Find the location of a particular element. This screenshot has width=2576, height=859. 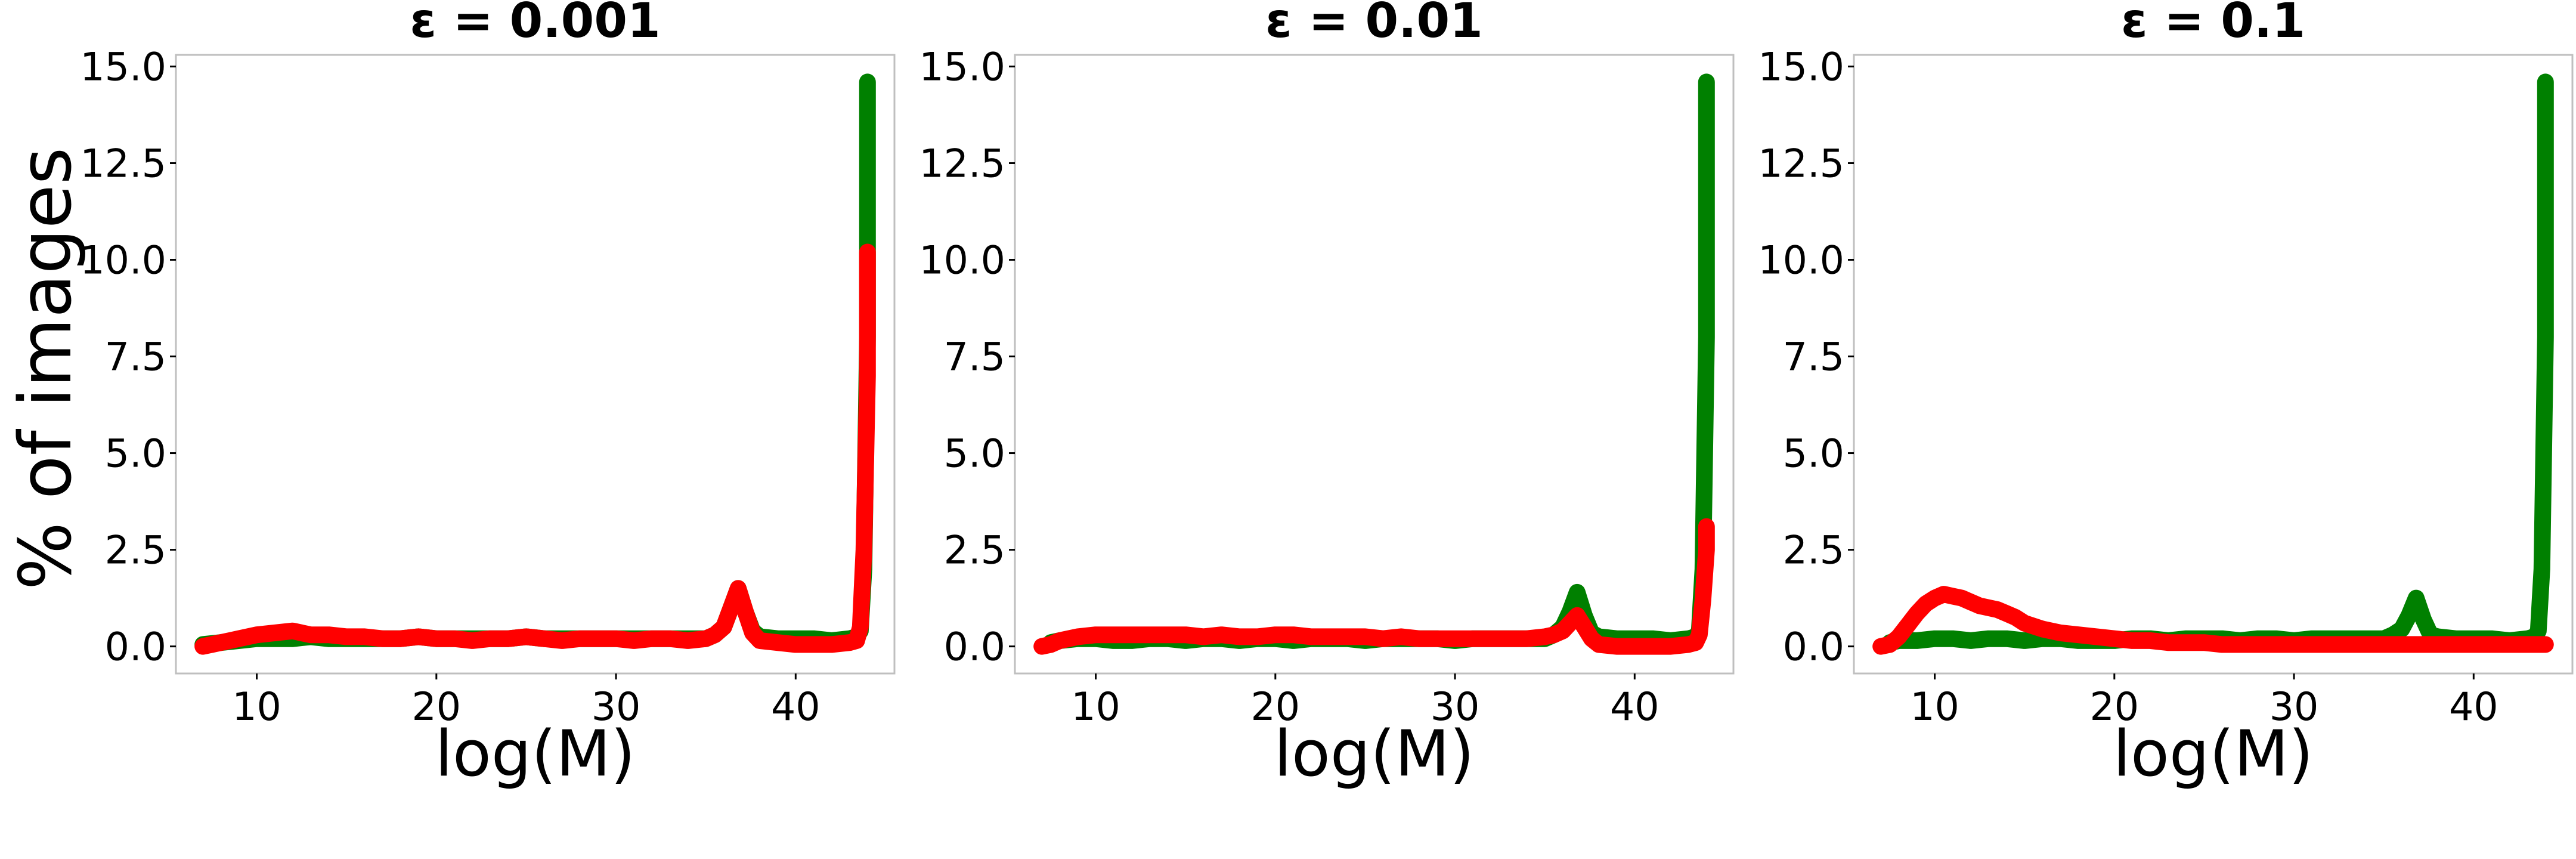

chart-title: ε = 0.1 is located at coordinates (2213, 24).